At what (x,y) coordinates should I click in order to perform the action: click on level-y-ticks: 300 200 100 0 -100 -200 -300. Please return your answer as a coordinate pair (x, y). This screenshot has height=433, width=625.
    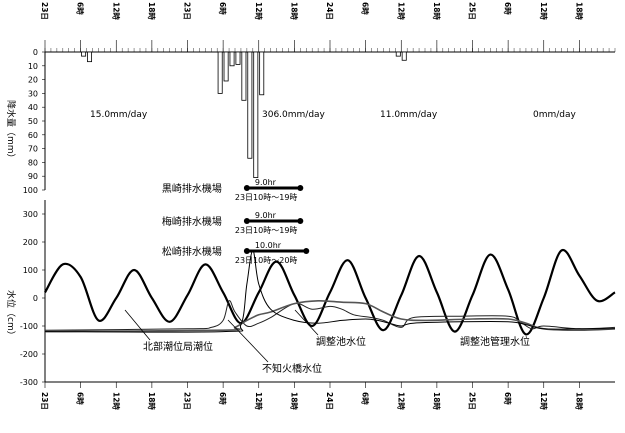
    Looking at the image, I should click on (32, 298).